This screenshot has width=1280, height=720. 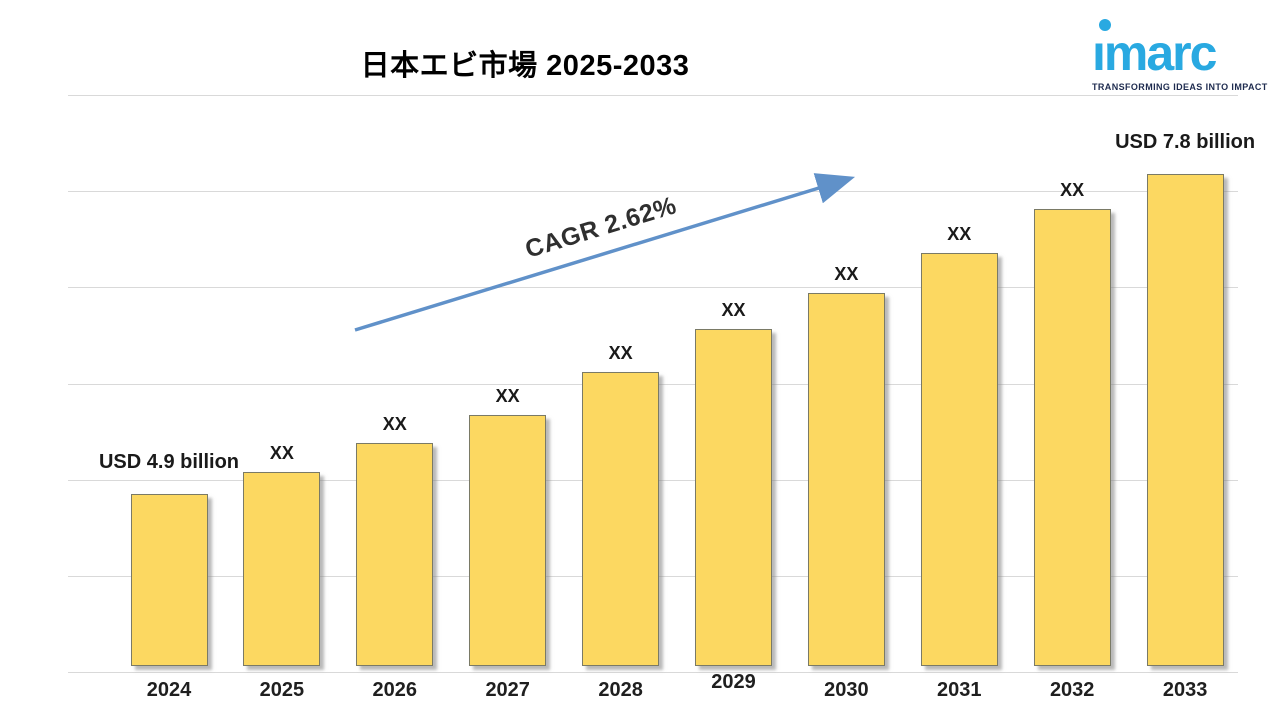 I want to click on value-label-2031: XX, so click(x=959, y=234).